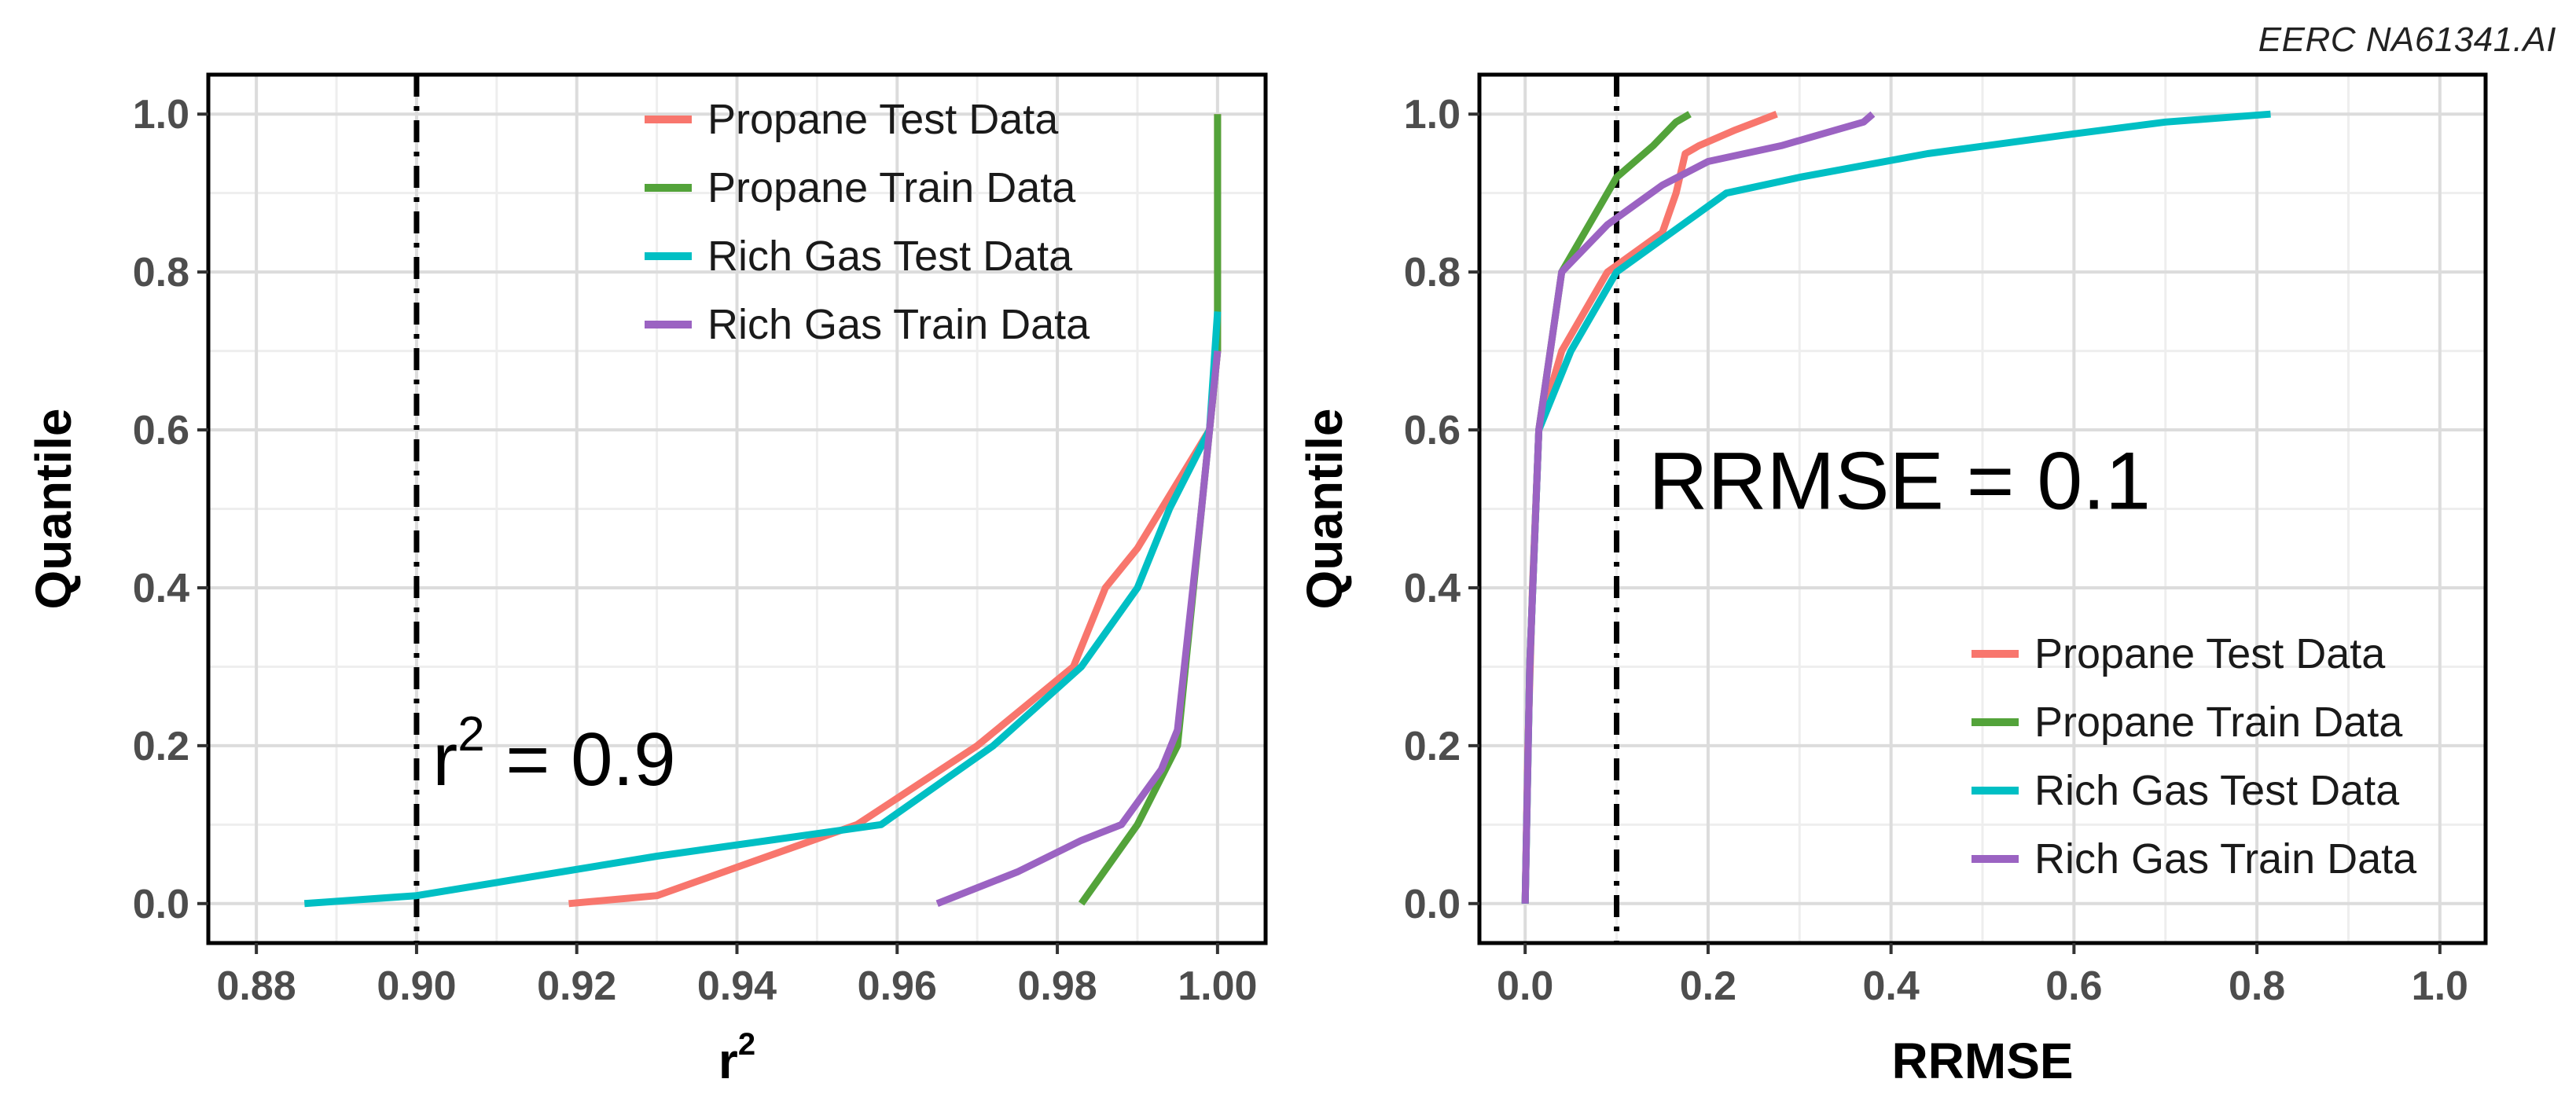 The width and height of the screenshot is (2576, 1112). I want to click on right-y-tick-label: 0.2, so click(1432, 746).